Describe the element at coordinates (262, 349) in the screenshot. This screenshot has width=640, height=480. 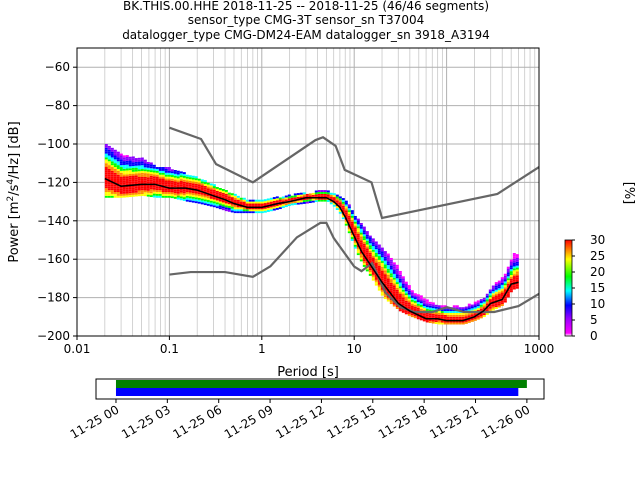
I see `x-tick-label: 1` at that location.